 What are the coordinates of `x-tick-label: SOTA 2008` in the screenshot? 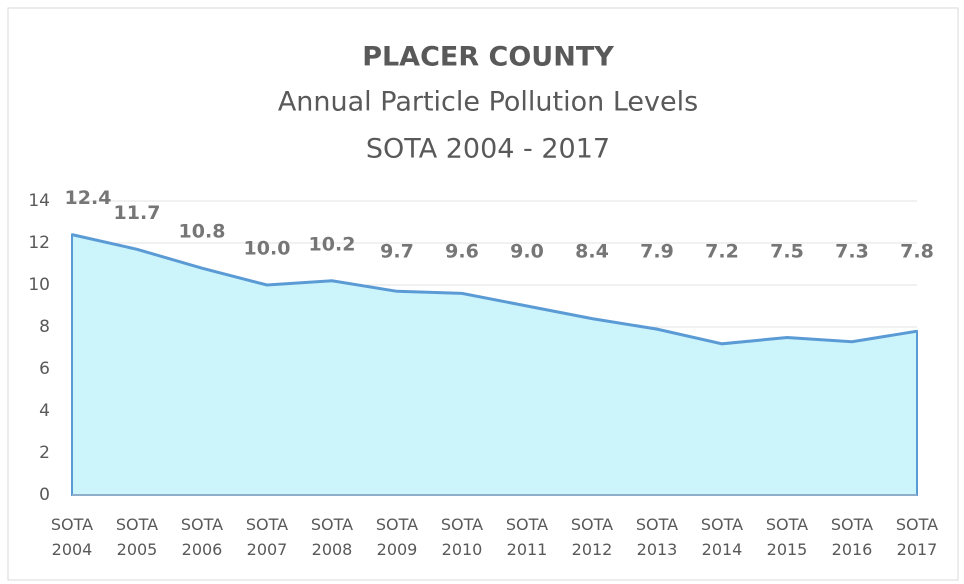 It's located at (332, 537).